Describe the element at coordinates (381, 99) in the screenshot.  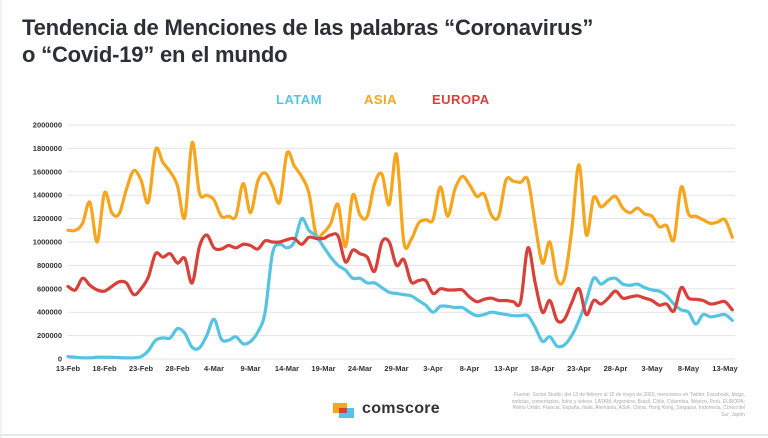
I see `legend-asia: ASIA` at that location.